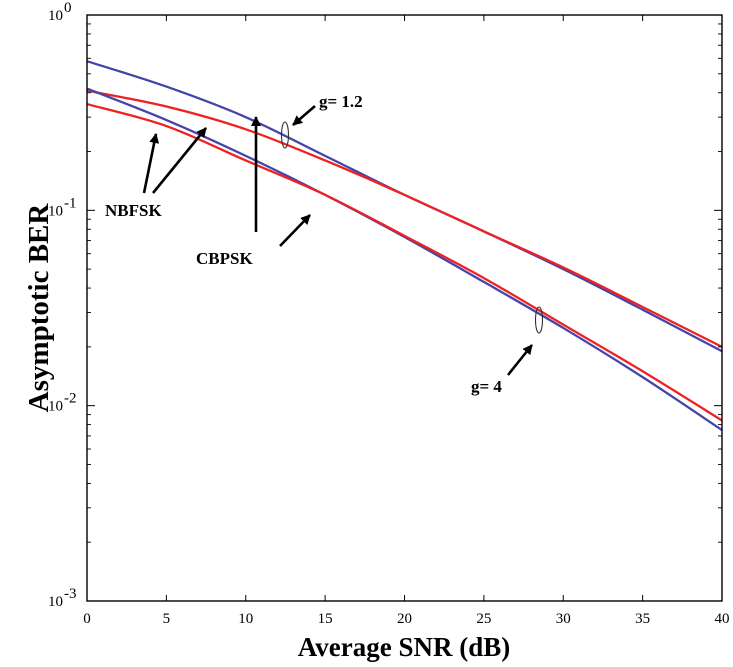  What do you see at coordinates (224, 258) in the screenshot?
I see `cbpsk-label: CBPSK` at bounding box center [224, 258].